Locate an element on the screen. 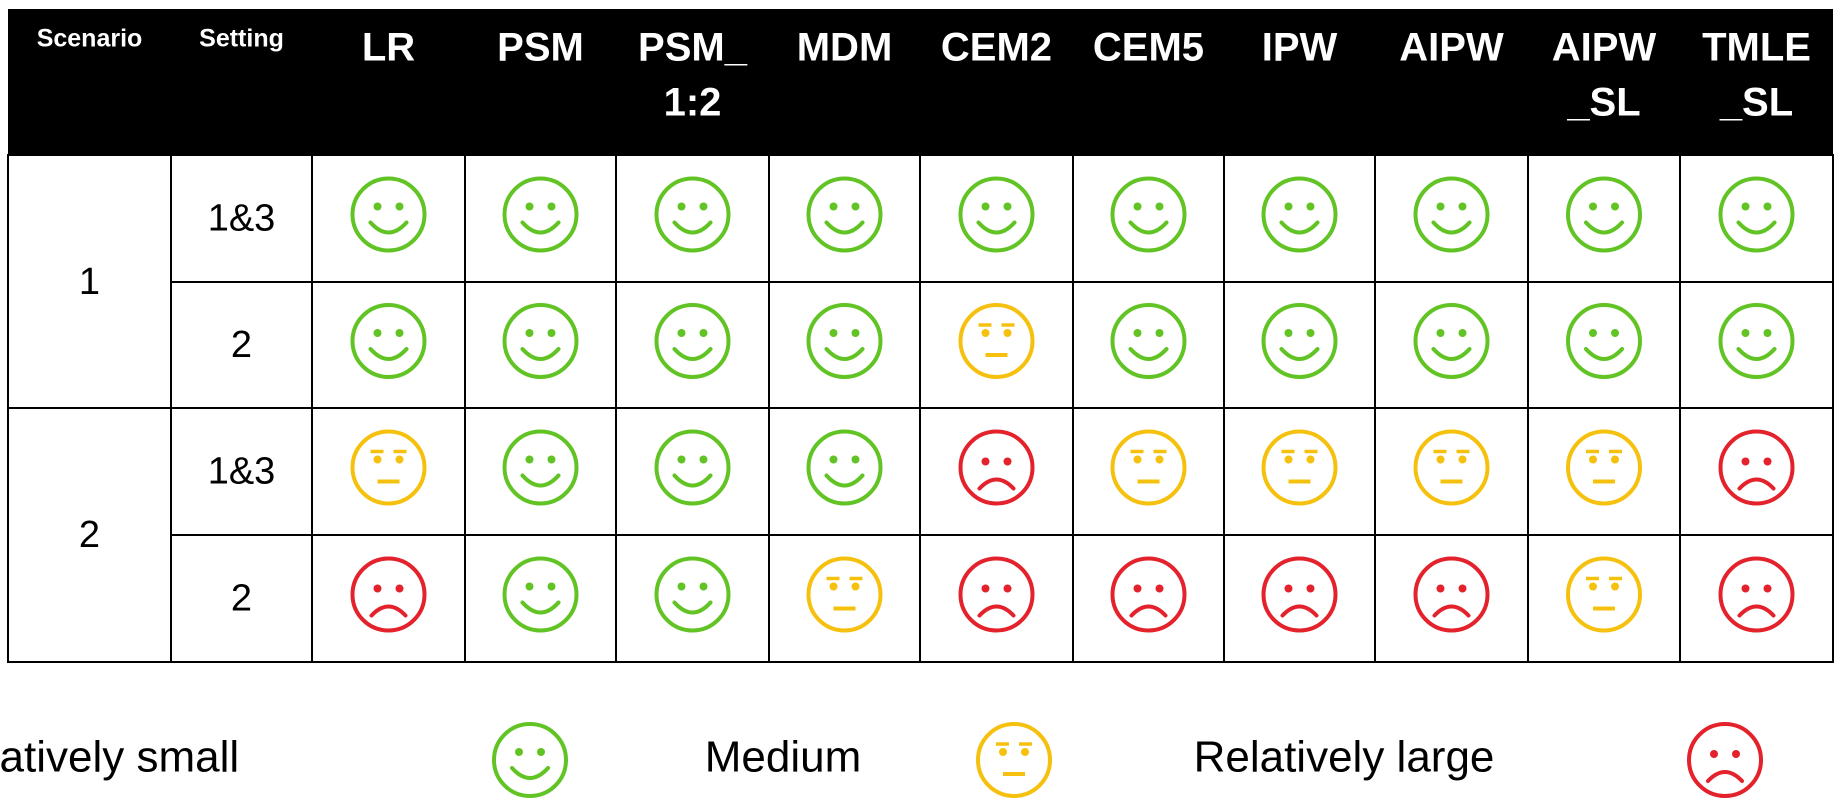  legend-label: No or relatively small is located at coordinates (119, 757).